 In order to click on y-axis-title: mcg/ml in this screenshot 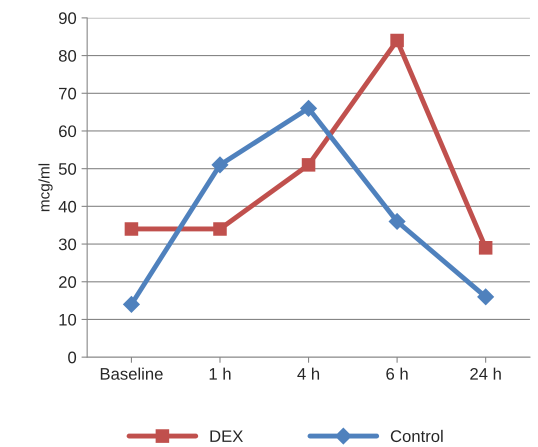, I will do `click(45, 188)`.